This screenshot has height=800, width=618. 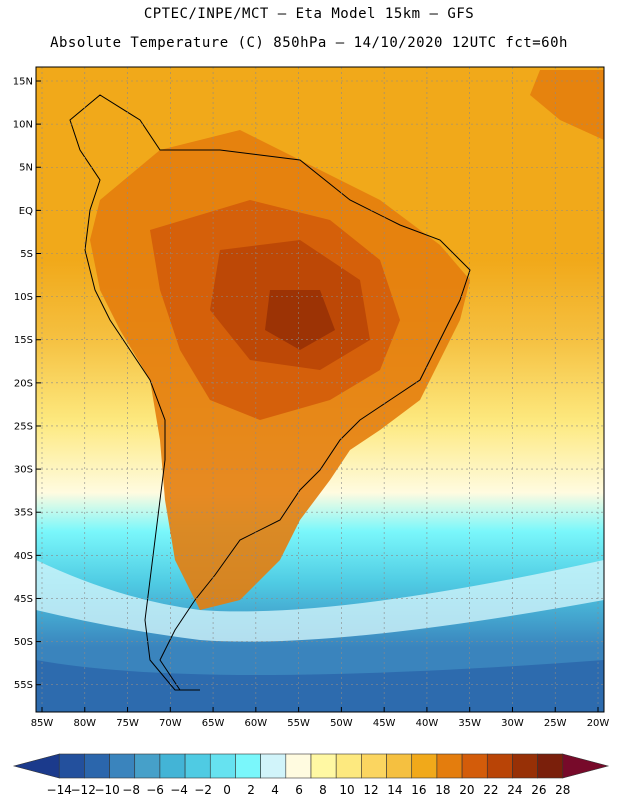 What do you see at coordinates (562, 790) in the screenshot?
I see `colorbar-label: 28` at bounding box center [562, 790].